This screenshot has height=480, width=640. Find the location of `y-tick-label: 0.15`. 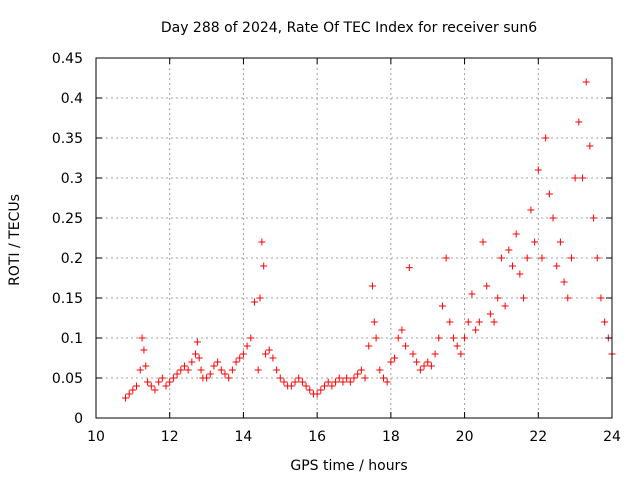

y-tick-label: 0.15 is located at coordinates (67, 299).